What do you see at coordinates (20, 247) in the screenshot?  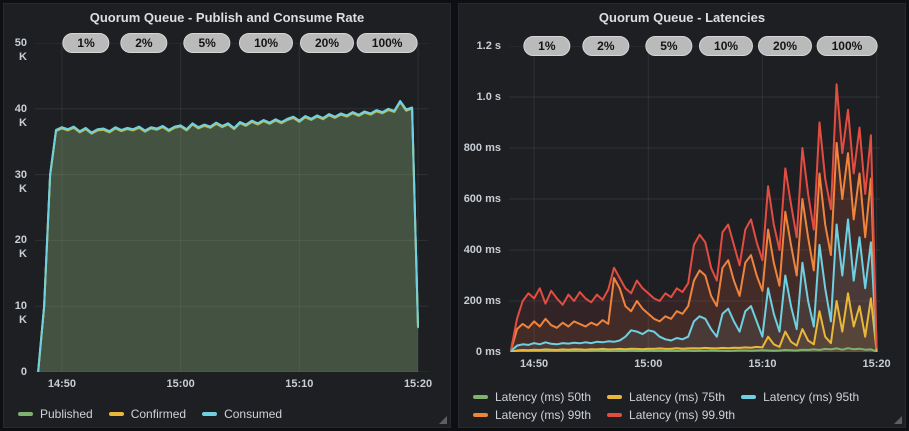 I see `y-axis-label: 20 K` at bounding box center [20, 247].